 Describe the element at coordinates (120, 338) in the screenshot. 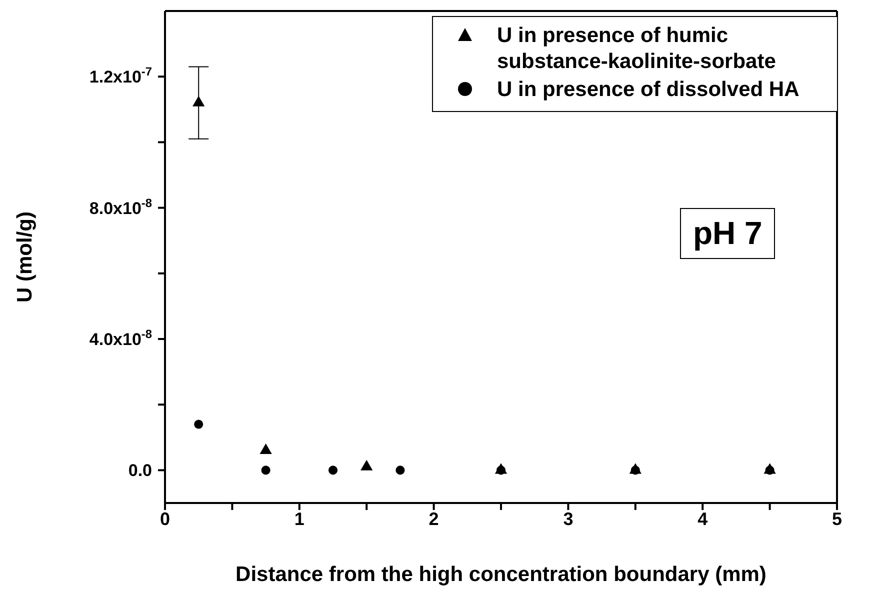

I see `y-tick-label: 4.0x10$^{-8}$` at that location.